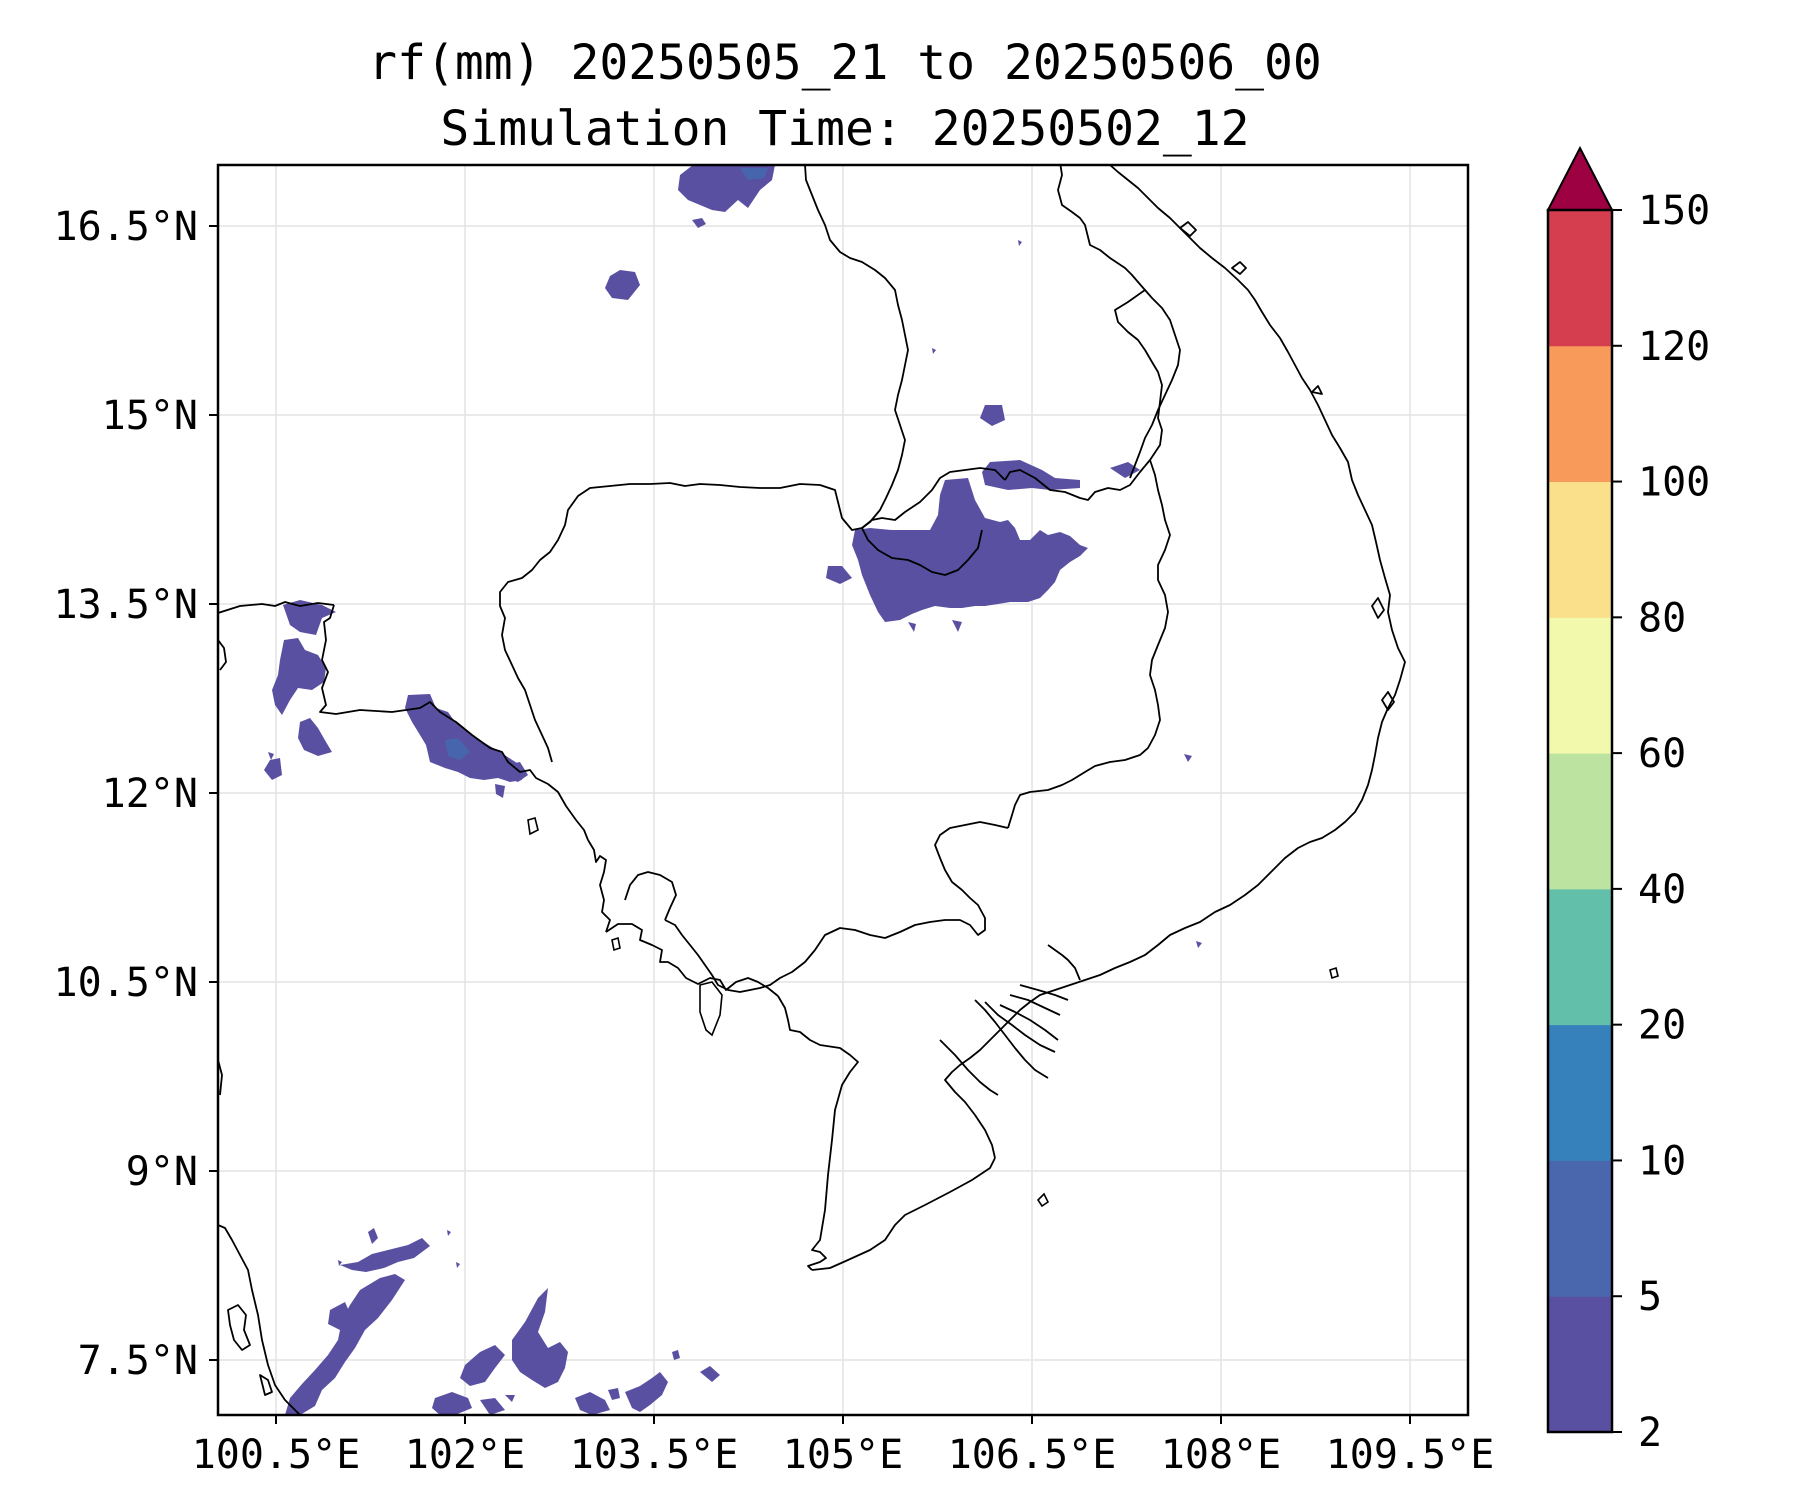 The width and height of the screenshot is (1800, 1500). Describe the element at coordinates (1410, 1455) in the screenshot. I see `x-tick-label: 109.5°E` at that location.